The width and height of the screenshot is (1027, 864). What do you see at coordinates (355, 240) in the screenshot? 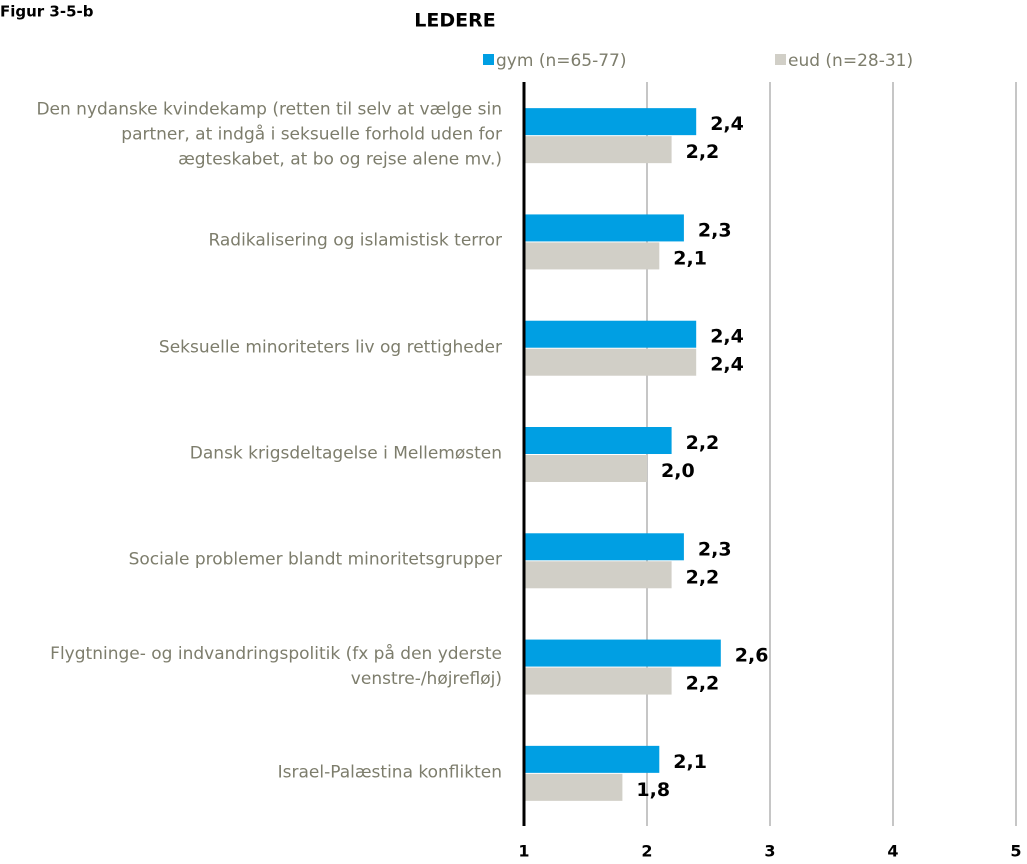
I see `category-label: Radikalisering og islamistisk terror` at bounding box center [355, 240].